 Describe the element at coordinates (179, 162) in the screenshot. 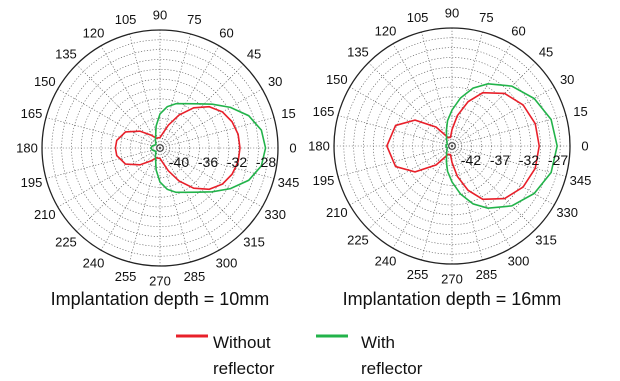

I see `radial-tick-label: -40` at that location.